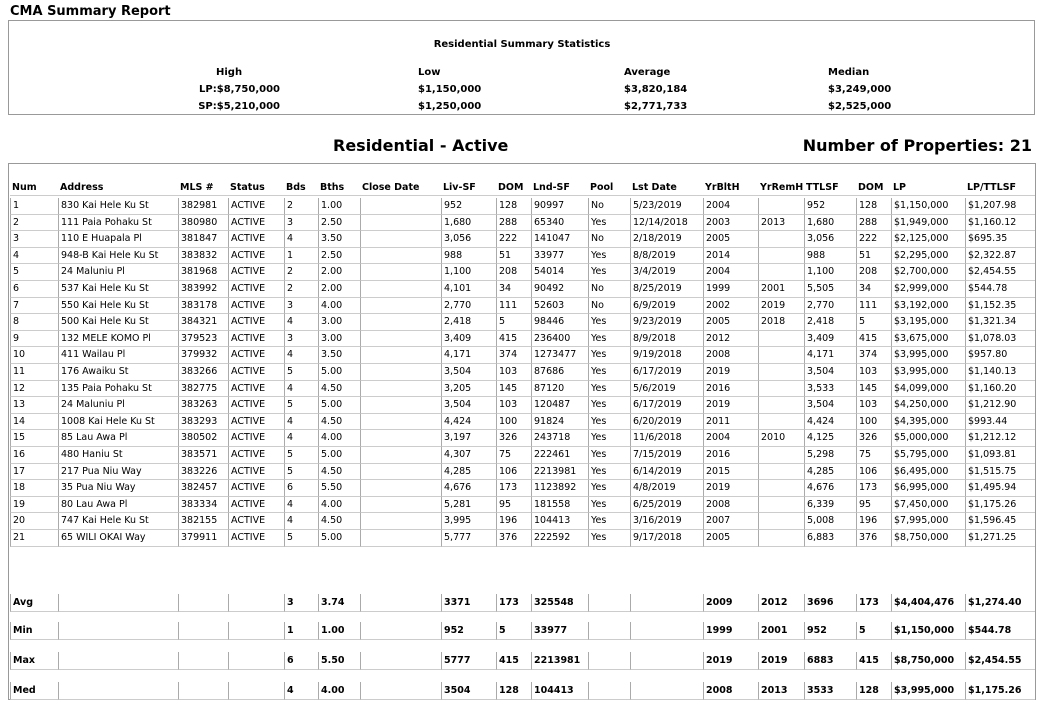  I want to click on table-cell: 4.50, so click(339, 521).